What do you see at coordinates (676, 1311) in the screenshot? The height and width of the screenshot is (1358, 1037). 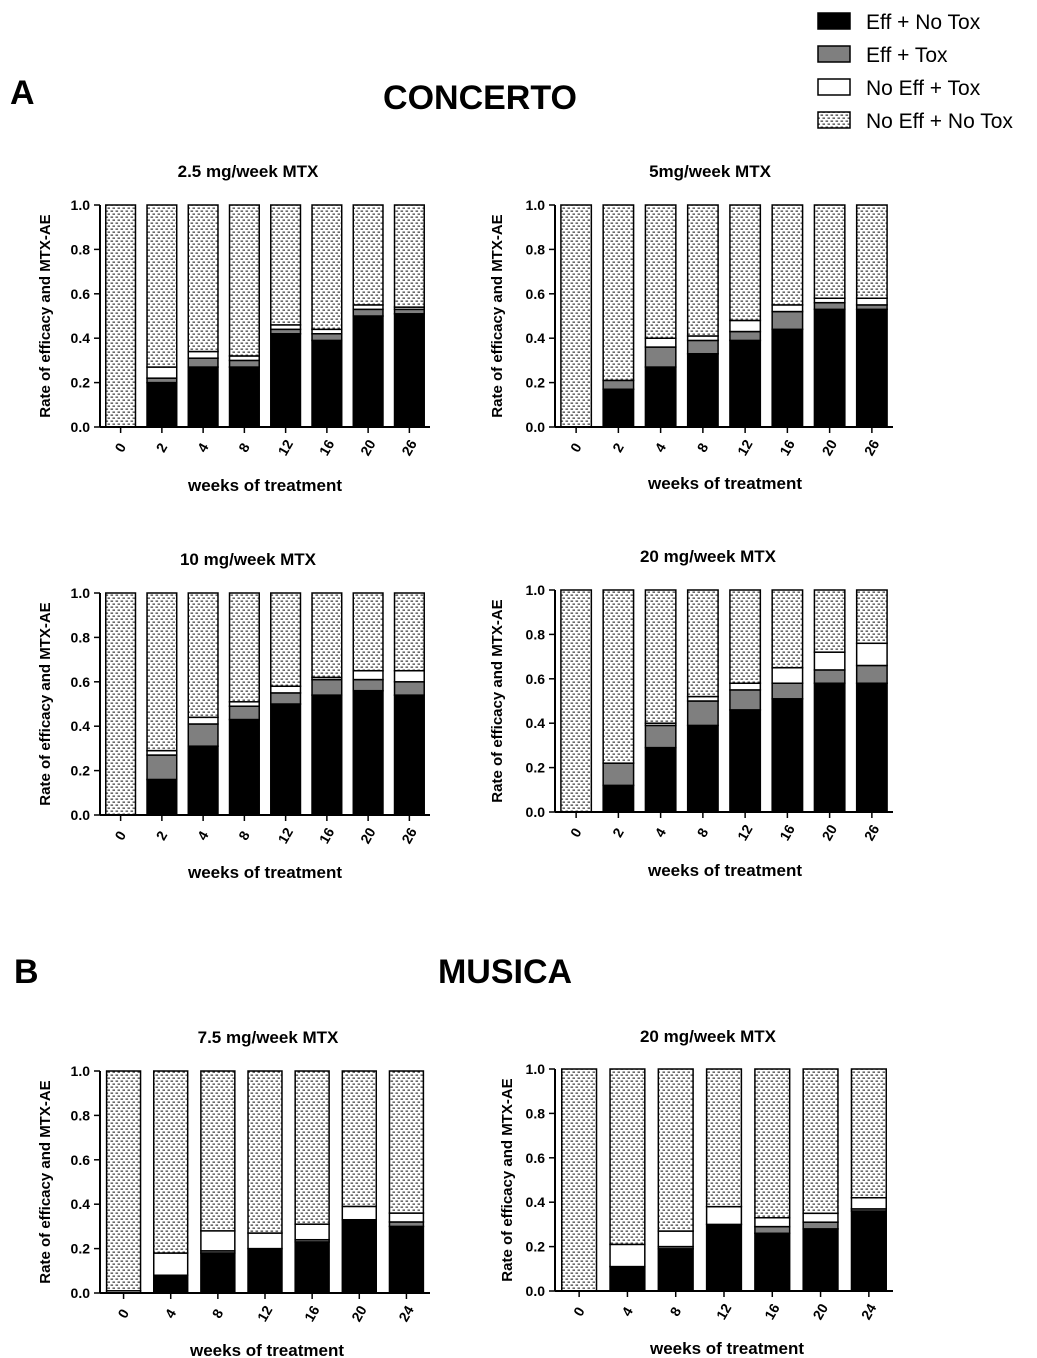 I see `x-tick-label: 8` at bounding box center [676, 1311].